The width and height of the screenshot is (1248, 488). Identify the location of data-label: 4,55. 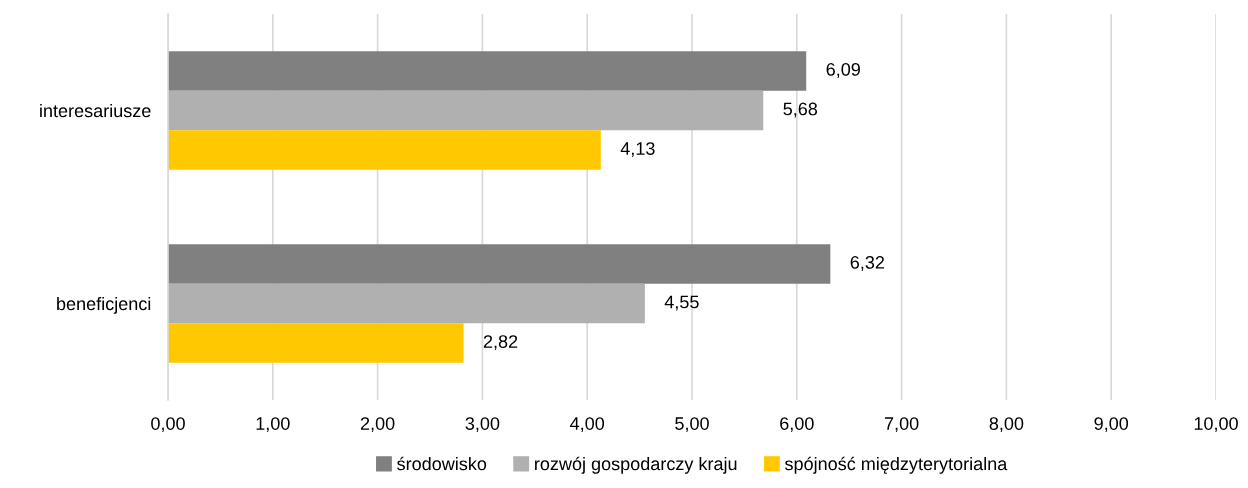
(681, 303).